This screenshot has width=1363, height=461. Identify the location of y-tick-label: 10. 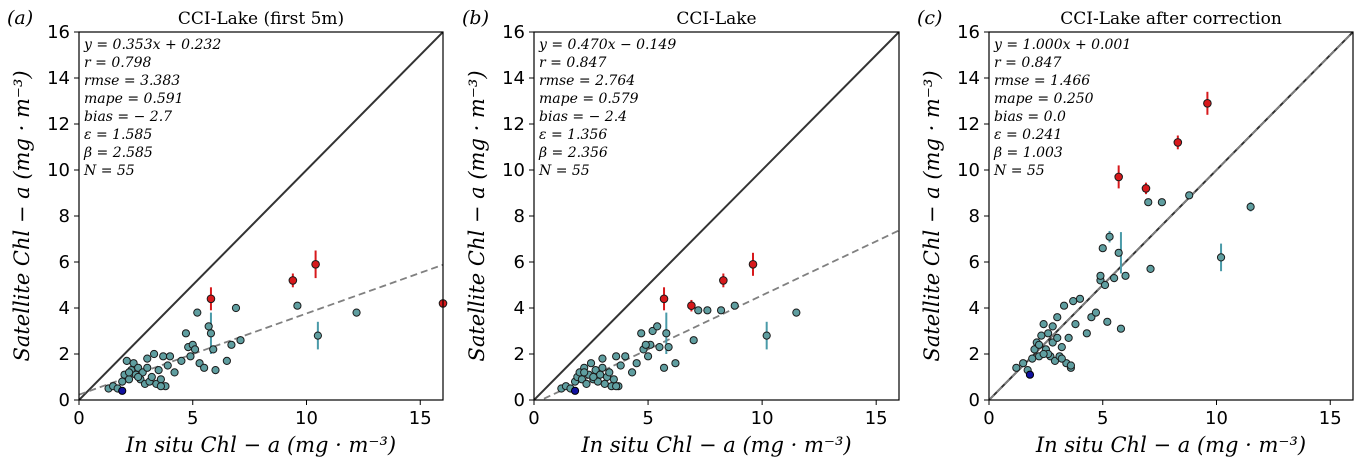
(58, 170).